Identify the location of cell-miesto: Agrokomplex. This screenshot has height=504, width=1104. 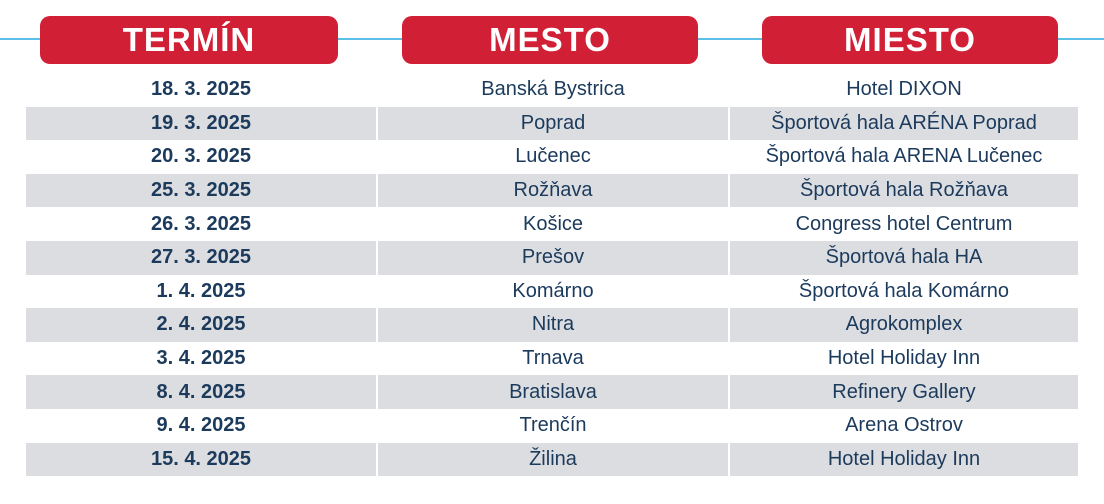
(904, 325).